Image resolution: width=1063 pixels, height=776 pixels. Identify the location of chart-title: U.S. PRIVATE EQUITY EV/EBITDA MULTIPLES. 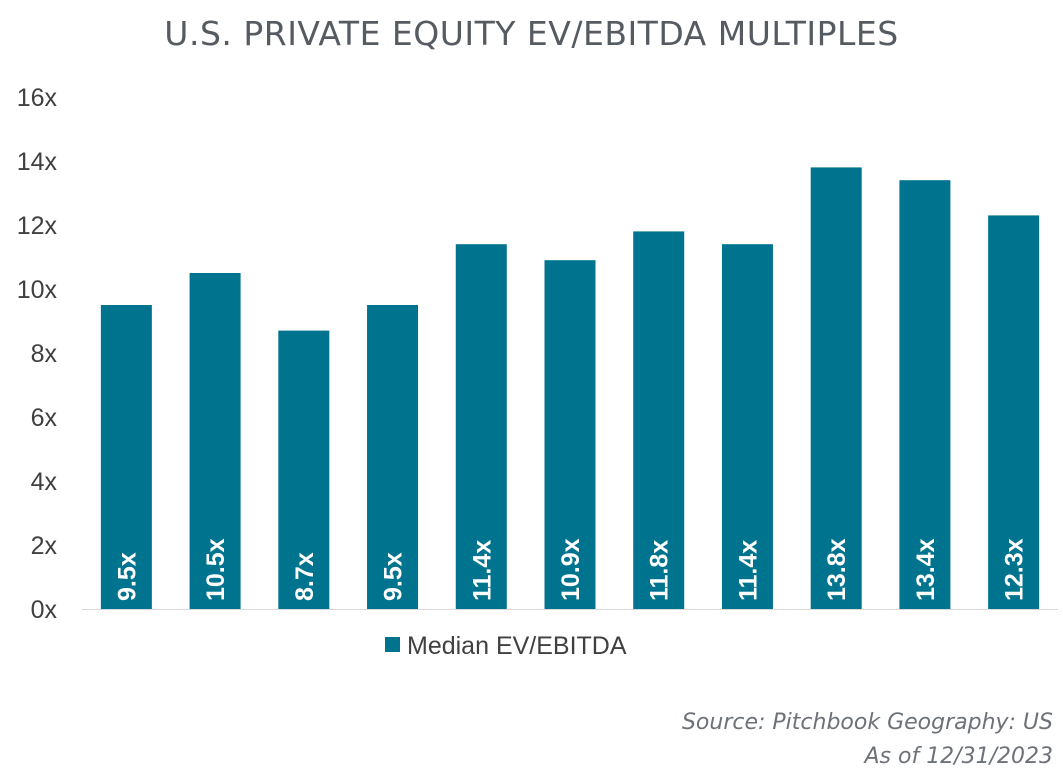
(531, 33).